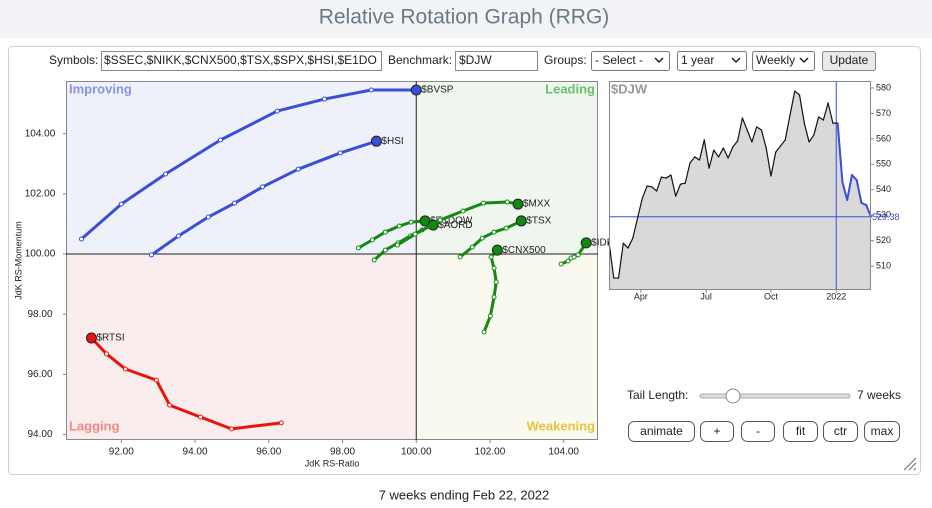 Image resolution: width=932 pixels, height=508 pixels. I want to click on control-button-label: -, so click(758, 431).